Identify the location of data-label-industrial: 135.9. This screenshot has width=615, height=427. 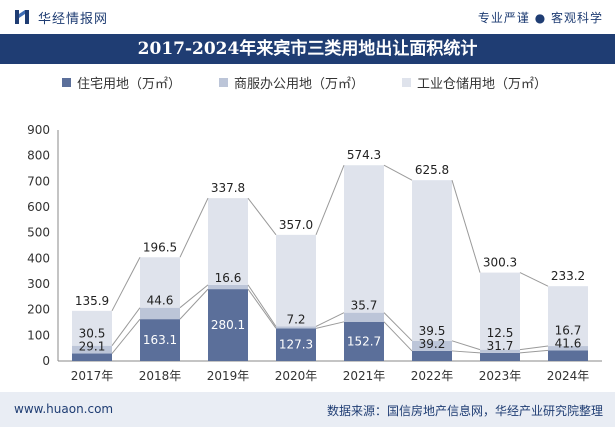
(92, 301).